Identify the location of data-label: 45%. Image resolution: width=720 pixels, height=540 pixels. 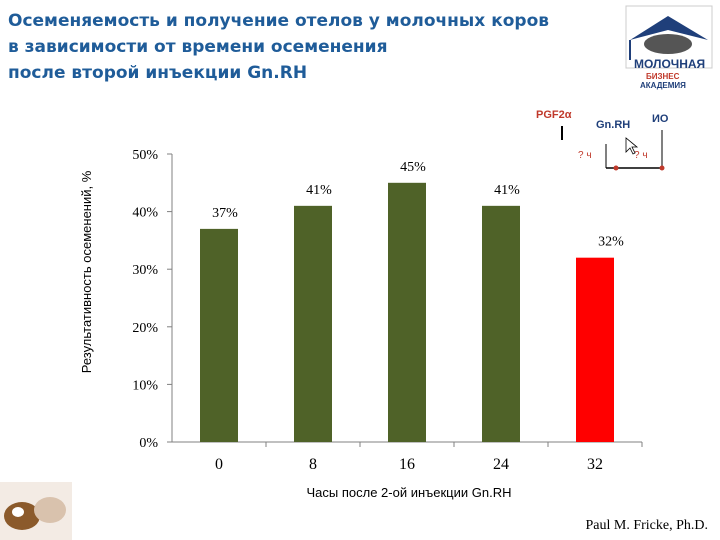
(413, 167).